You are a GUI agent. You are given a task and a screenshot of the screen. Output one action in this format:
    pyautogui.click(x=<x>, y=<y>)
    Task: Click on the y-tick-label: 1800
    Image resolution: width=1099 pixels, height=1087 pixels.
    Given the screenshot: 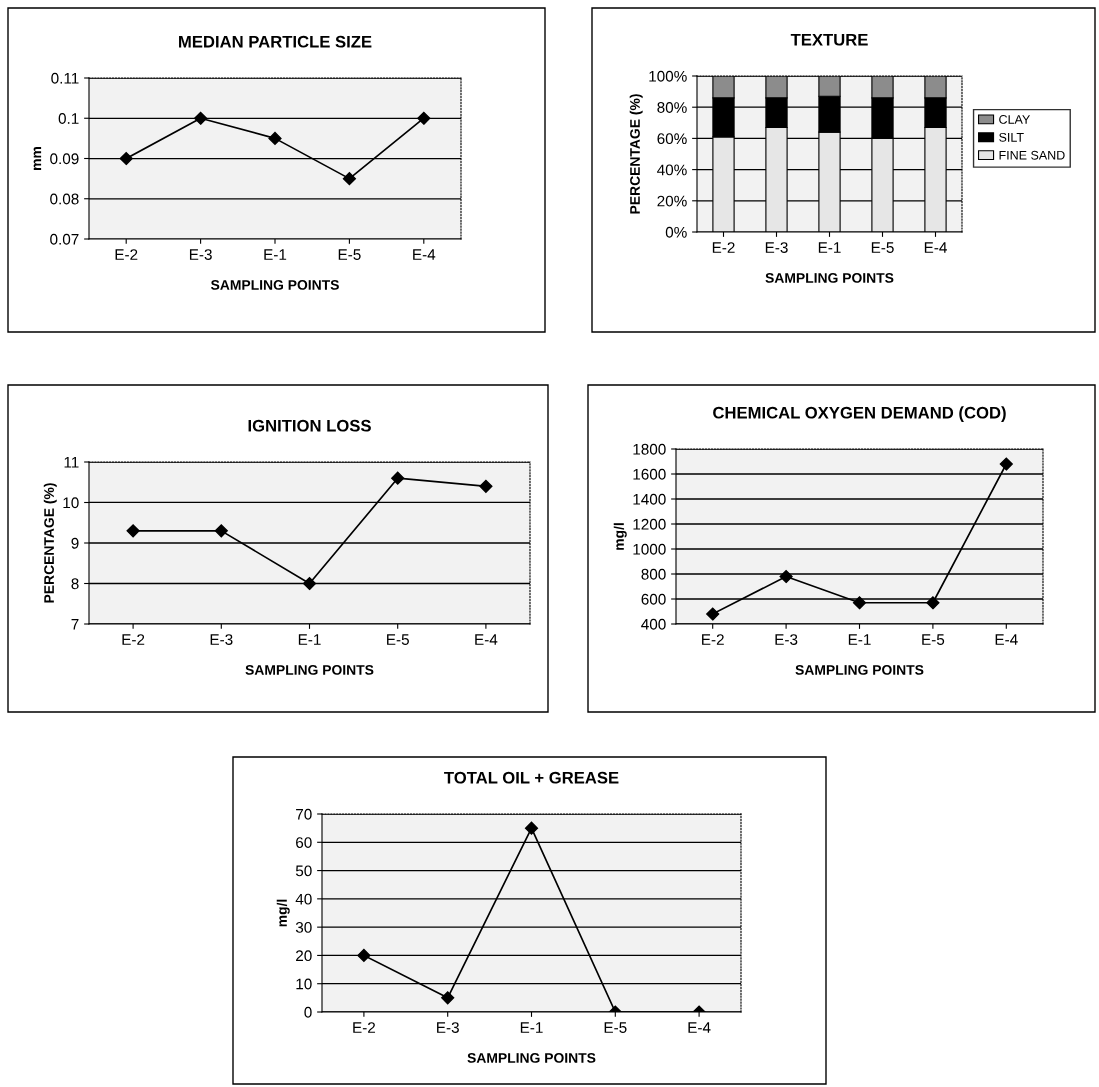 What is the action you would take?
    pyautogui.click(x=649, y=449)
    